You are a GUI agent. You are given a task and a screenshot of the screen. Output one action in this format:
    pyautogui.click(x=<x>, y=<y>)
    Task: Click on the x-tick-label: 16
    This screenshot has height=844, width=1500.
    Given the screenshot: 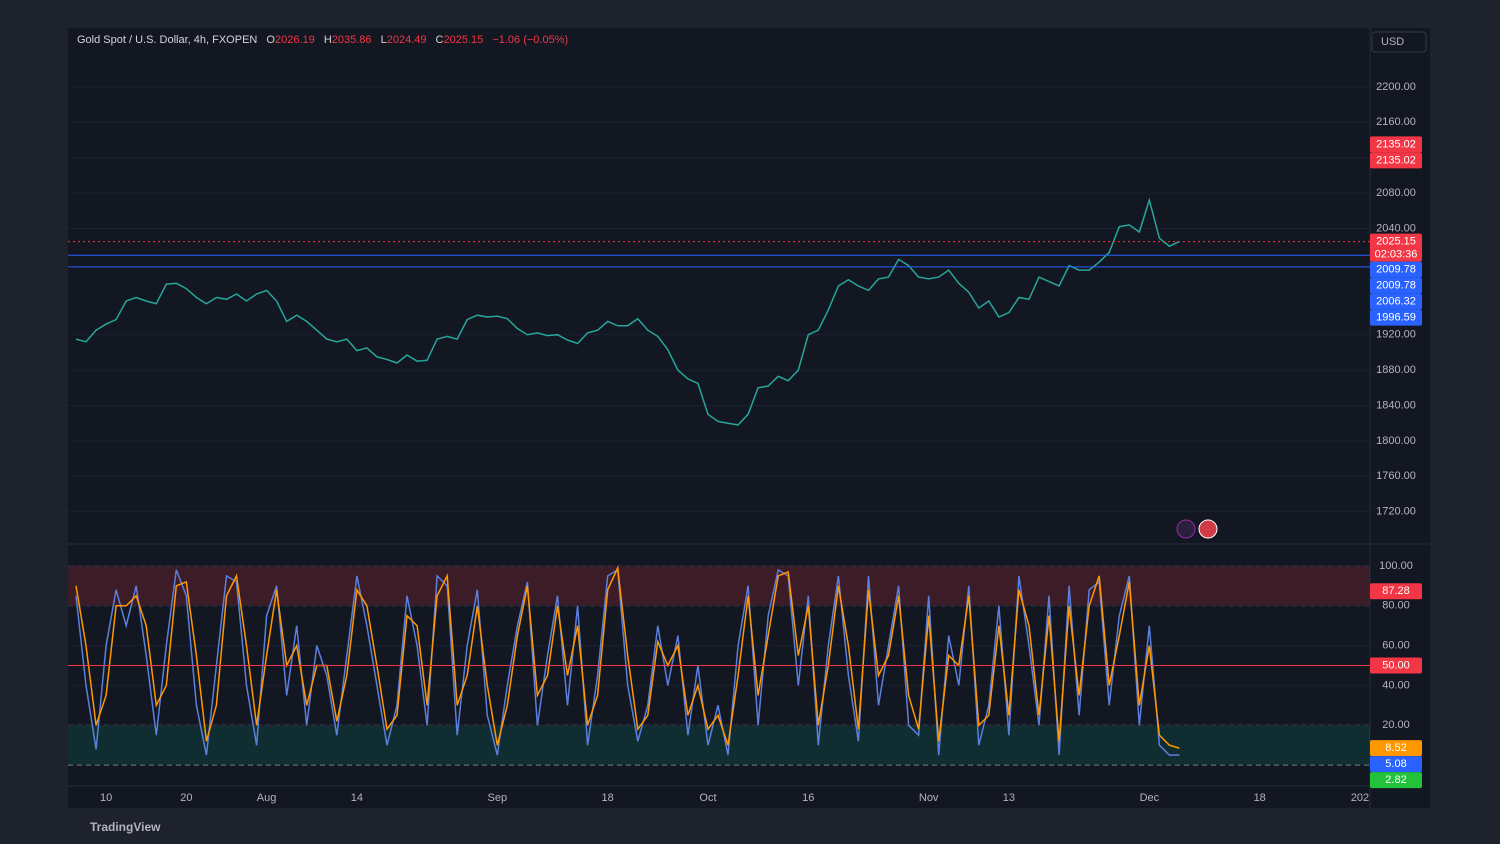 What is the action you would take?
    pyautogui.click(x=808, y=798)
    